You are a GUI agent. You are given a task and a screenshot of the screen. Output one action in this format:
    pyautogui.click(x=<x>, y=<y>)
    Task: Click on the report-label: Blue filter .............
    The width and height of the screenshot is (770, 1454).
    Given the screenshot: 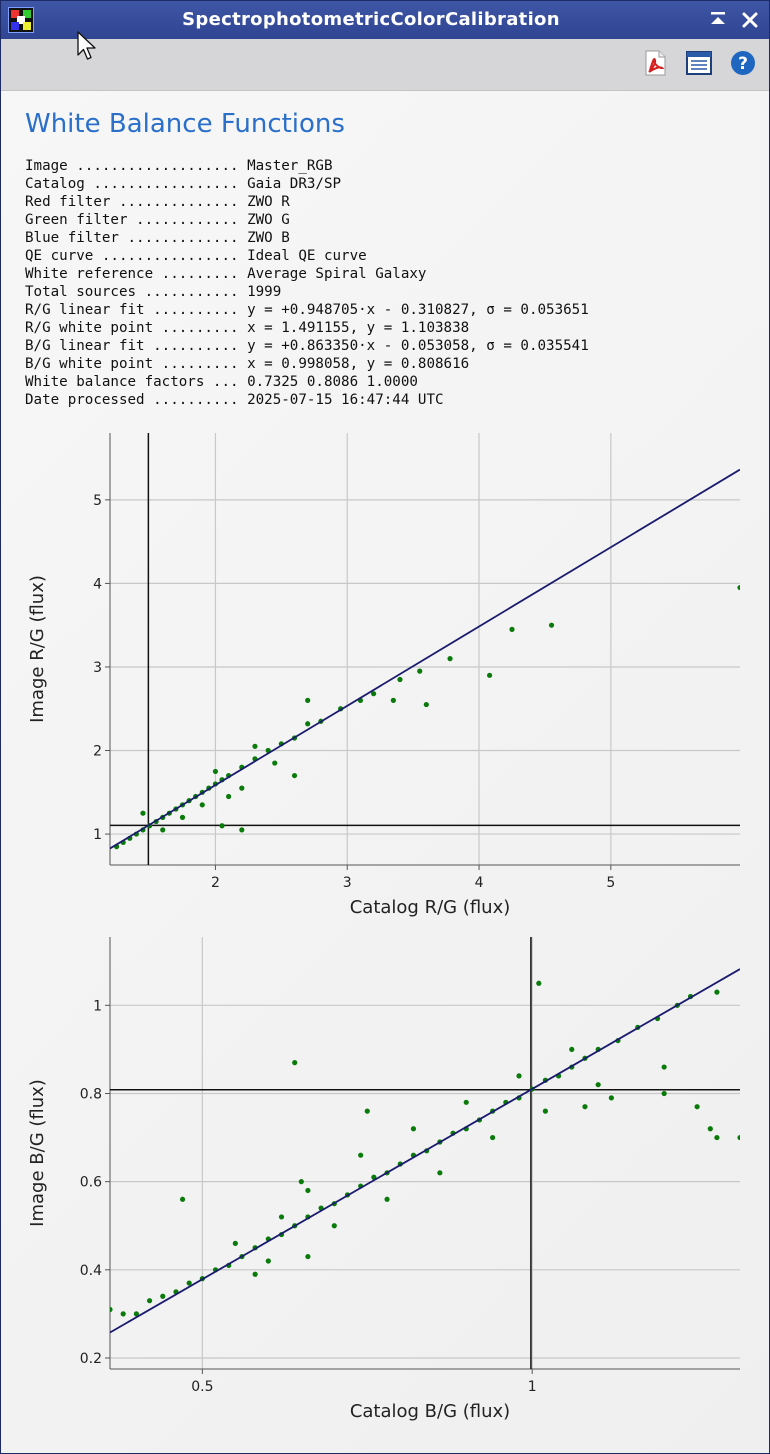 What is the action you would take?
    pyautogui.click(x=132, y=238)
    